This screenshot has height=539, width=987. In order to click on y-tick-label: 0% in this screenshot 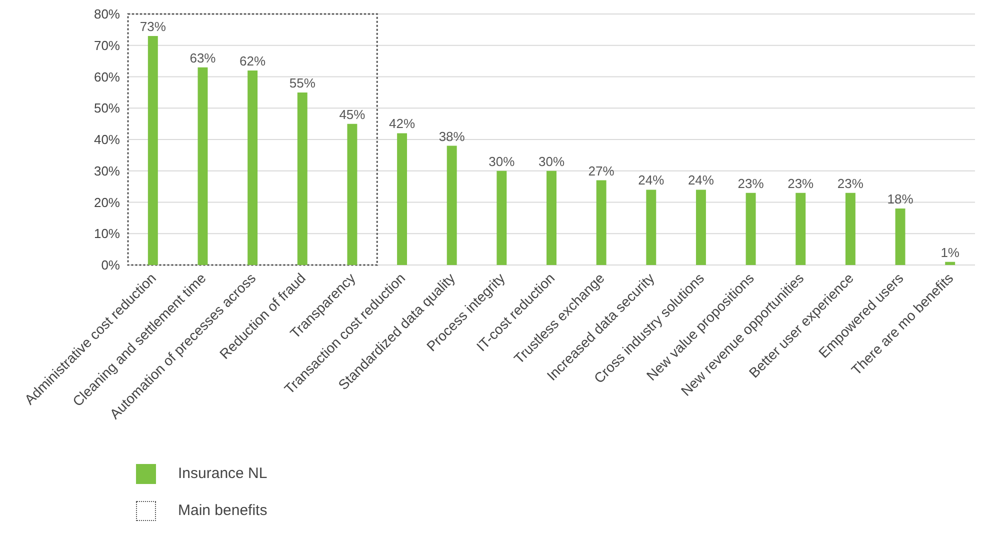, I will do `click(110, 265)`.